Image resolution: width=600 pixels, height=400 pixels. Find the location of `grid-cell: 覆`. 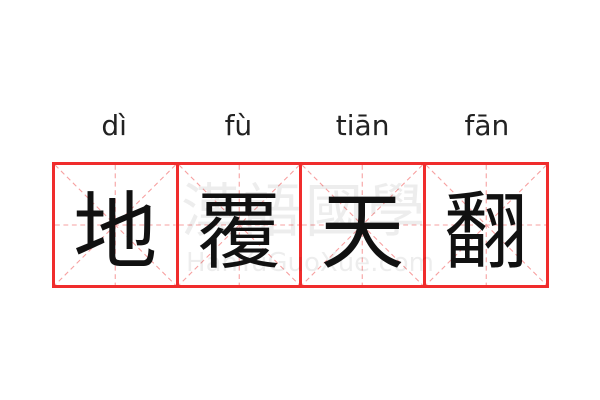

grid-cell: 覆 is located at coordinates (237, 225).